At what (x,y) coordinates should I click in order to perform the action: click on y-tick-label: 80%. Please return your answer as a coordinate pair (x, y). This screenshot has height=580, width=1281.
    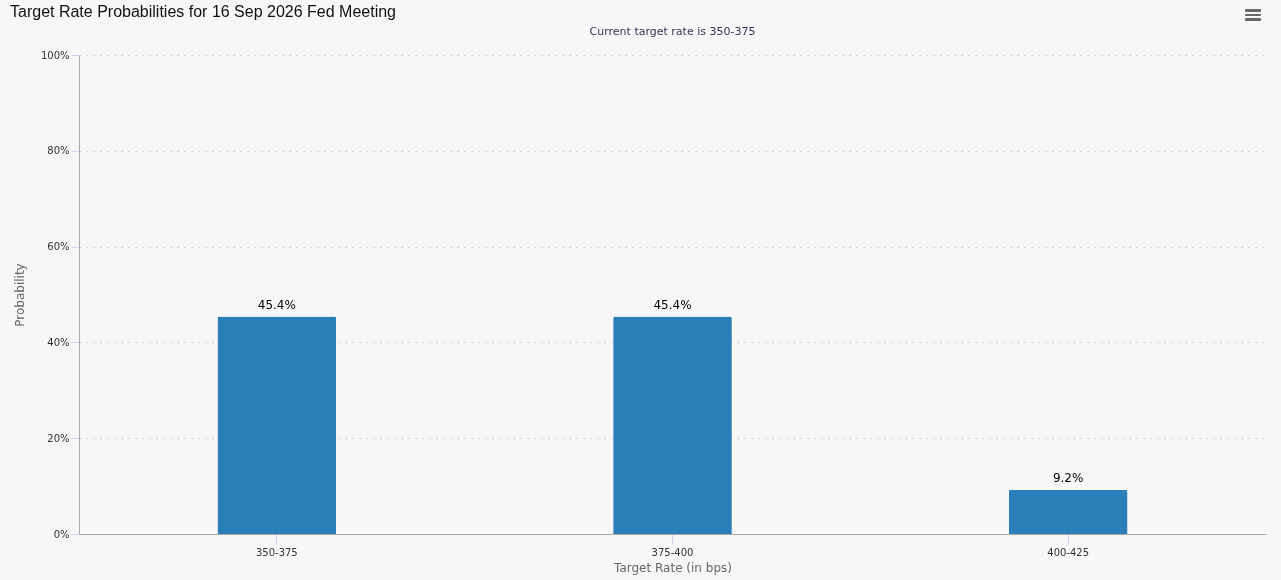
    Looking at the image, I should click on (58, 151).